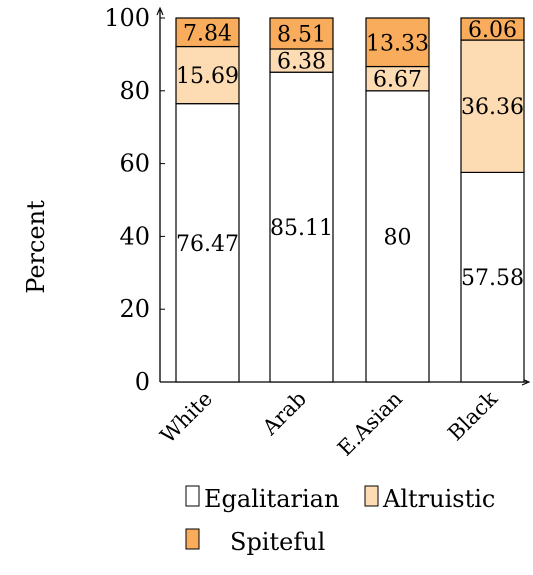 Image resolution: width=533 pixels, height=575 pixels. I want to click on legend-label: Spiteful, so click(277, 542).